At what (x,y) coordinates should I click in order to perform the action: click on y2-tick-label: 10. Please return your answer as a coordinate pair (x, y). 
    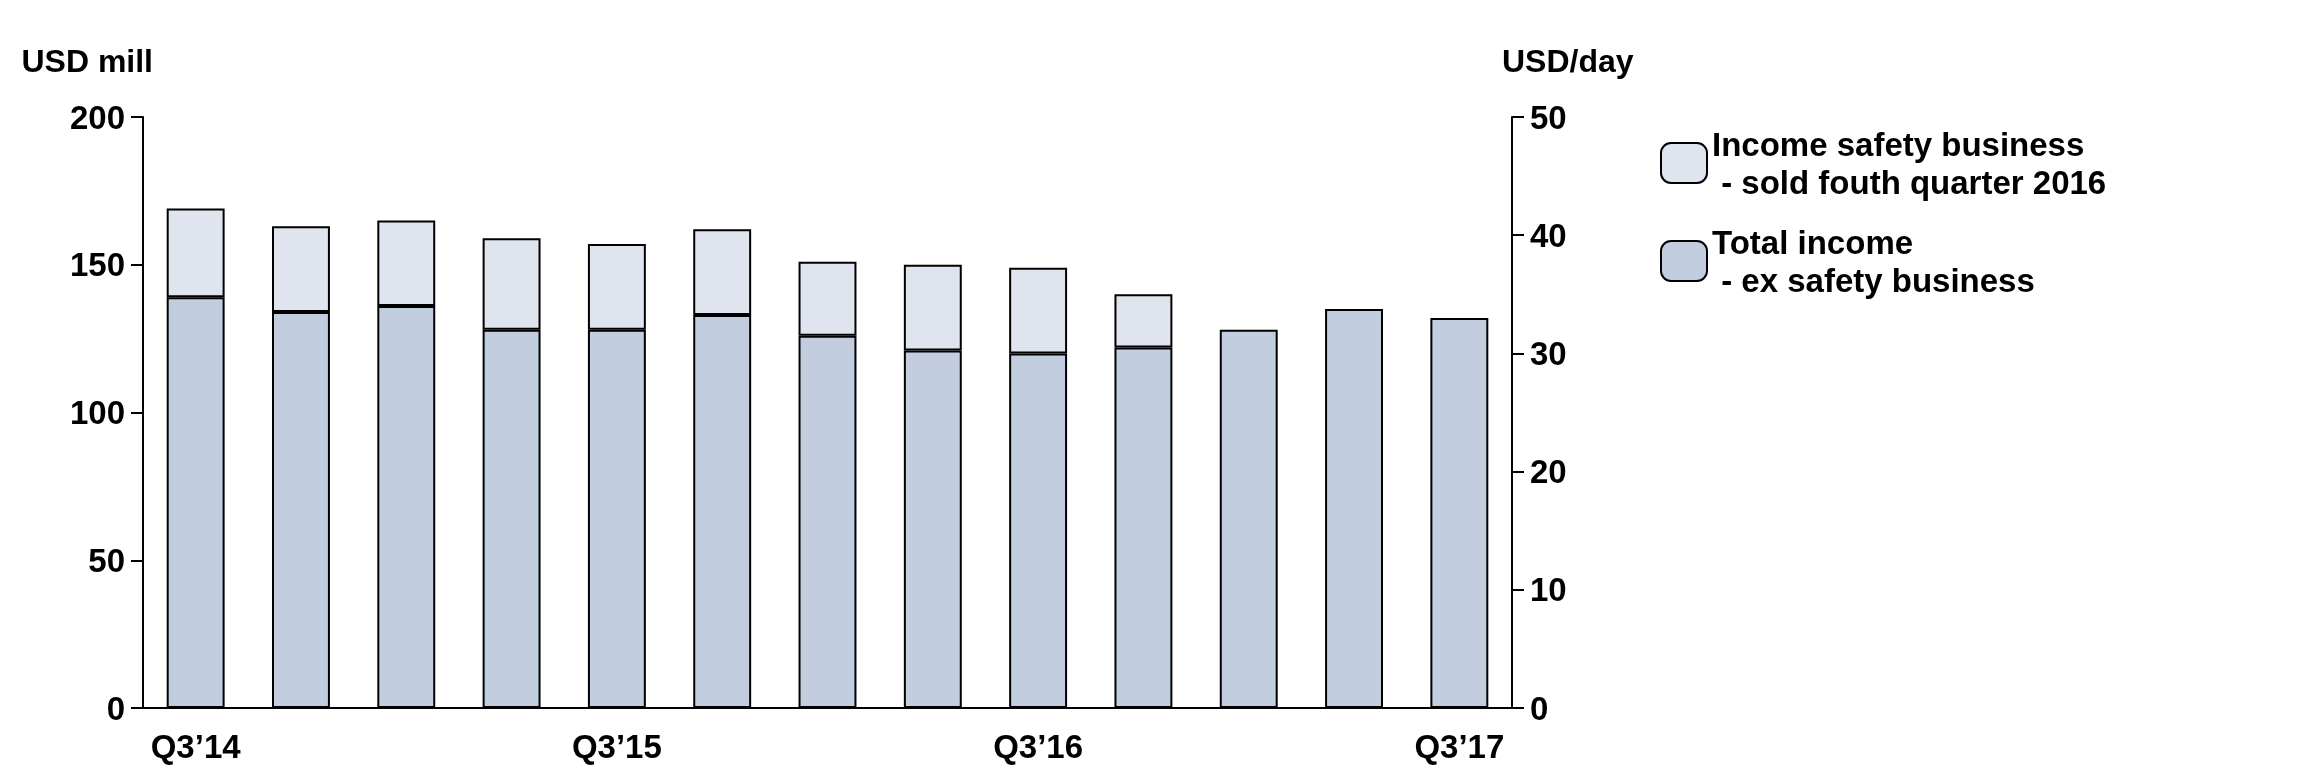
    Looking at the image, I should click on (1548, 590).